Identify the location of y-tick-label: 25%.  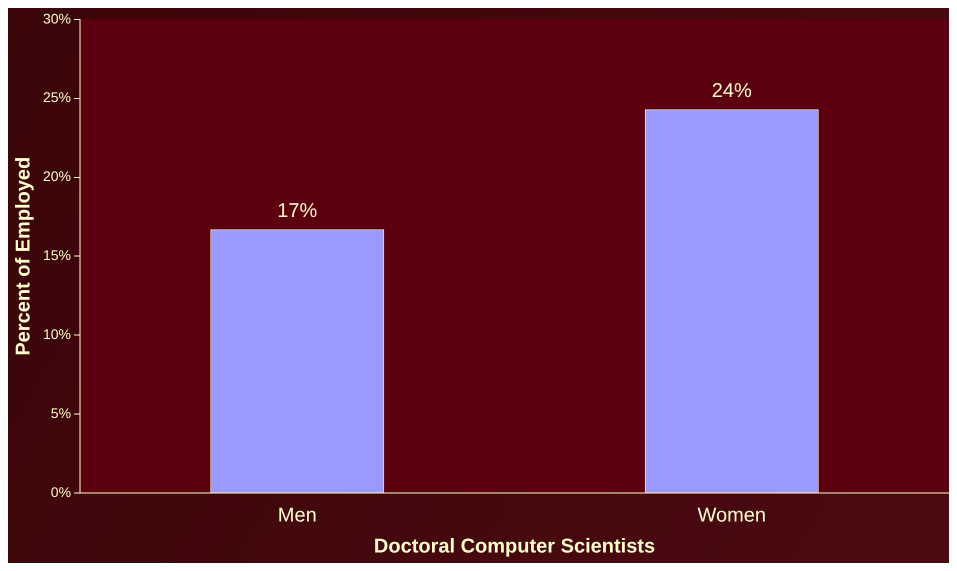
(57, 97).